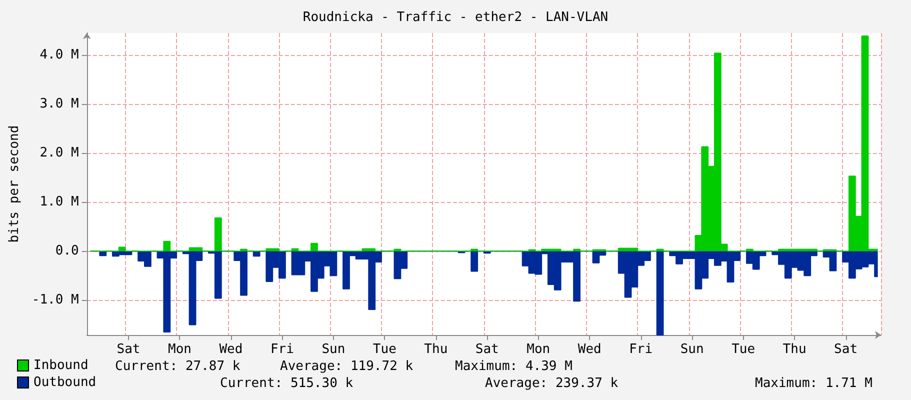 The width and height of the screenshot is (911, 400). I want to click on legend-label: Inbound, so click(61, 365).